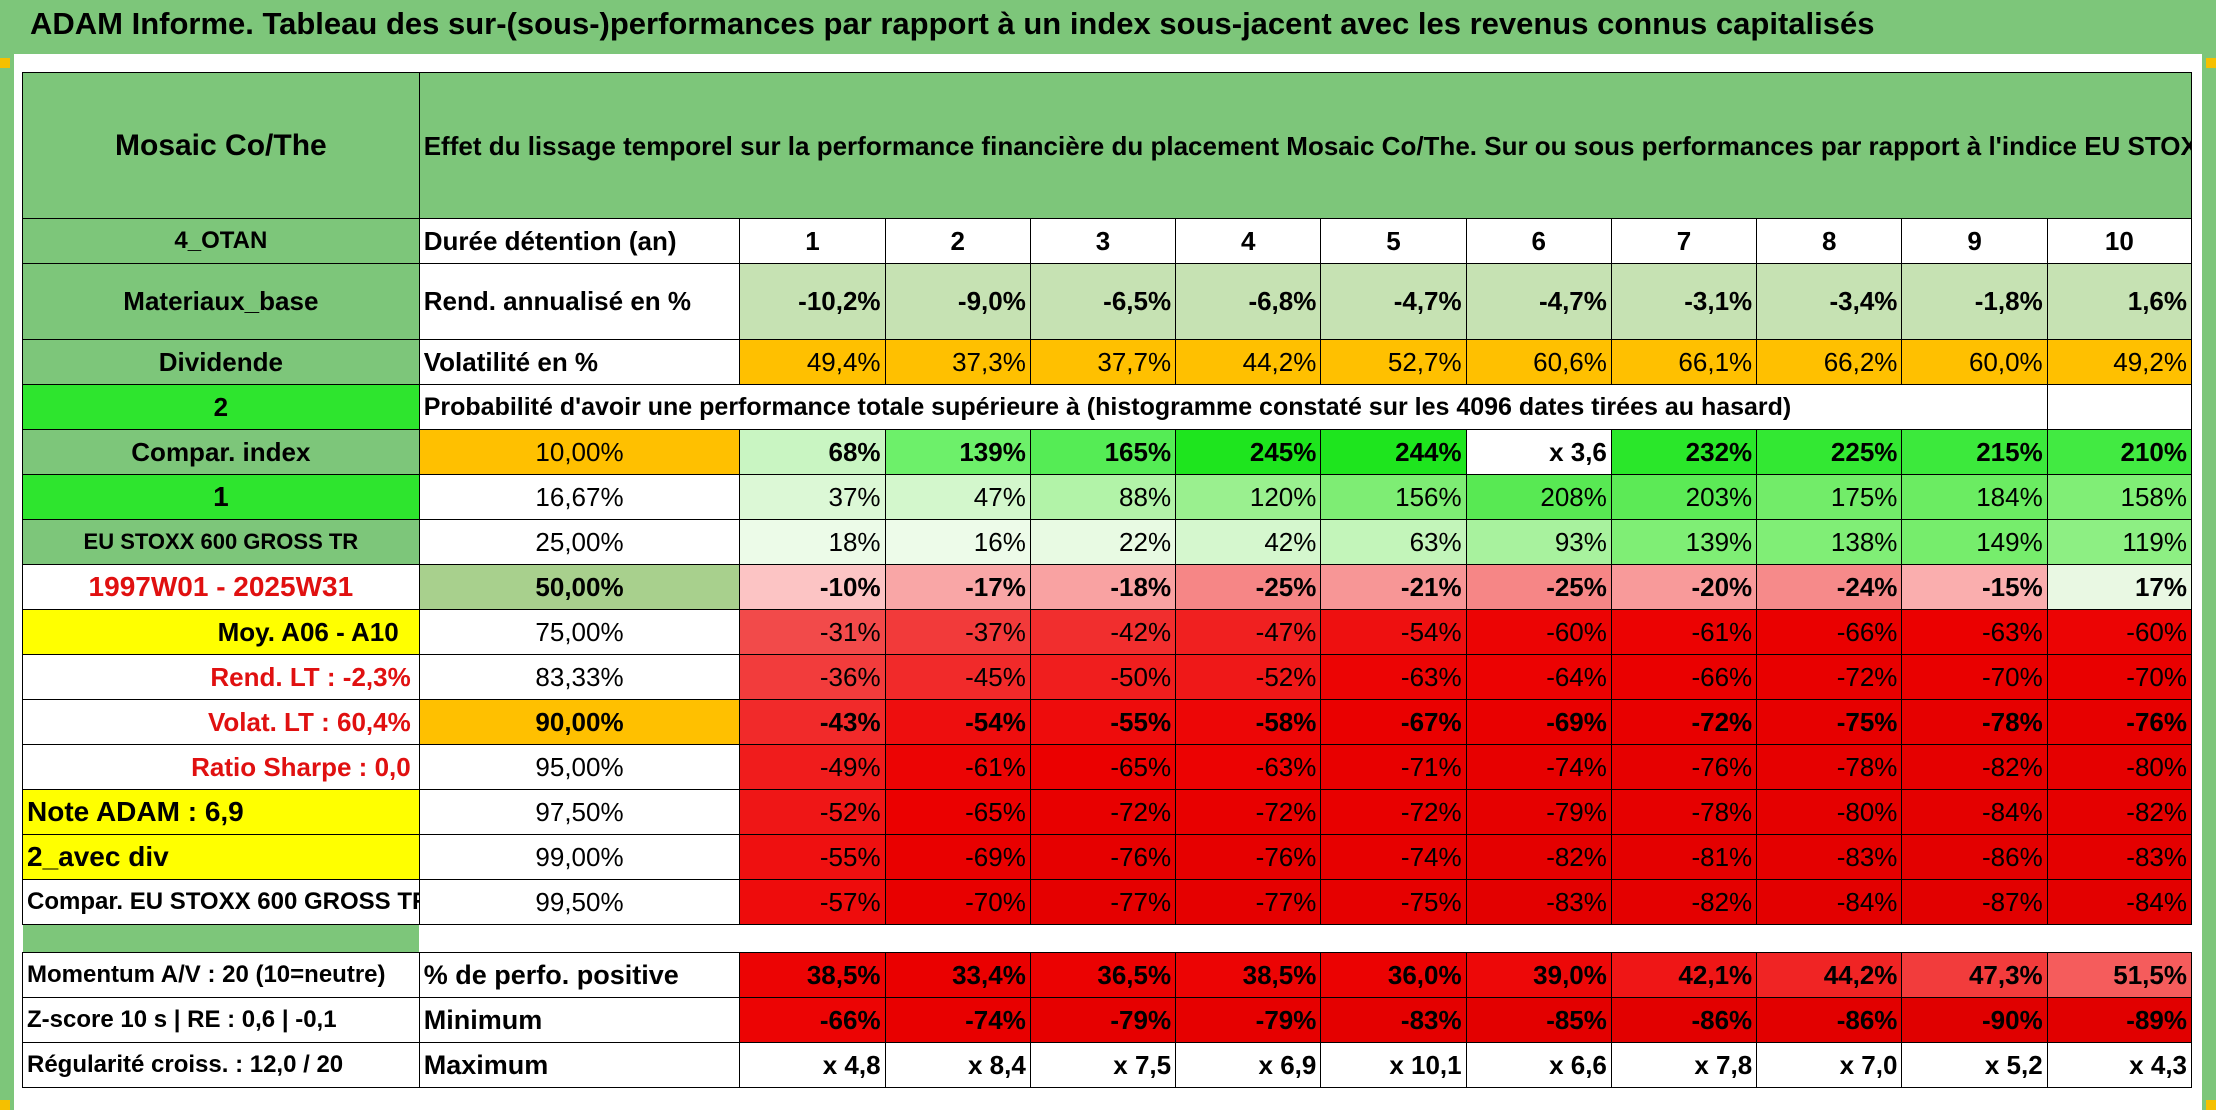 Image resolution: width=2216 pixels, height=1110 pixels. What do you see at coordinates (1829, 542) in the screenshot?
I see `quantile-cell: 138%` at bounding box center [1829, 542].